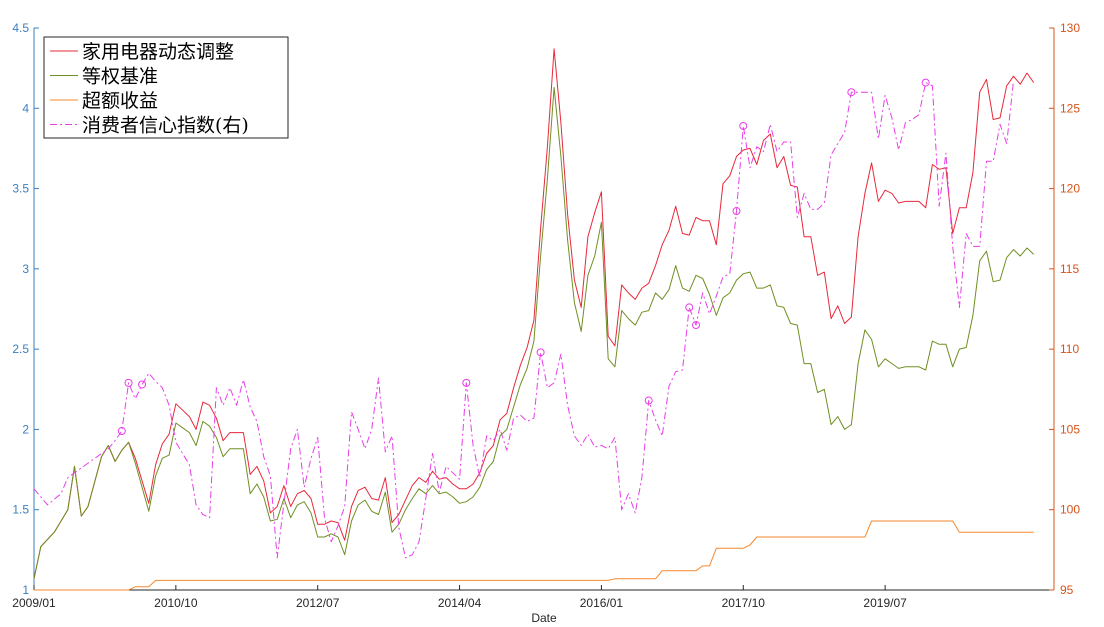 Image resolution: width=1104 pixels, height=627 pixels. I want to click on y-right-tick-label: 120, so click(1070, 189).